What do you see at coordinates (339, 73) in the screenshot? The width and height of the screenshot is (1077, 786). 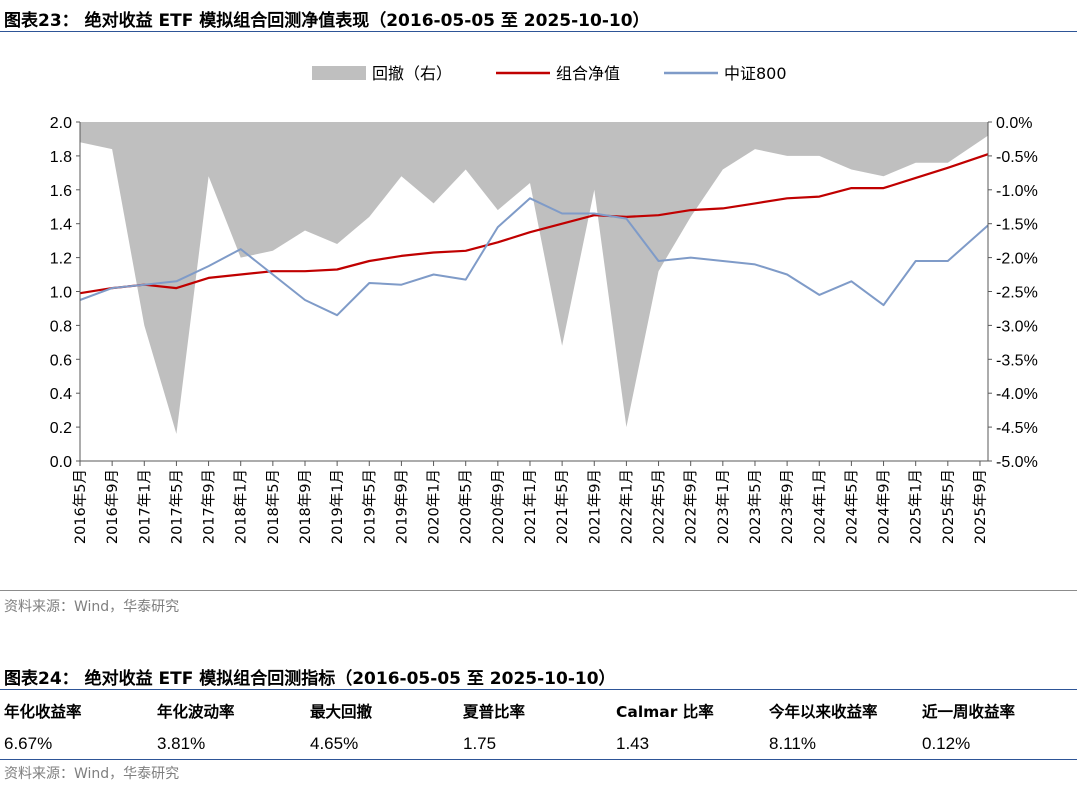 I see `legend-drawdown-swatch` at bounding box center [339, 73].